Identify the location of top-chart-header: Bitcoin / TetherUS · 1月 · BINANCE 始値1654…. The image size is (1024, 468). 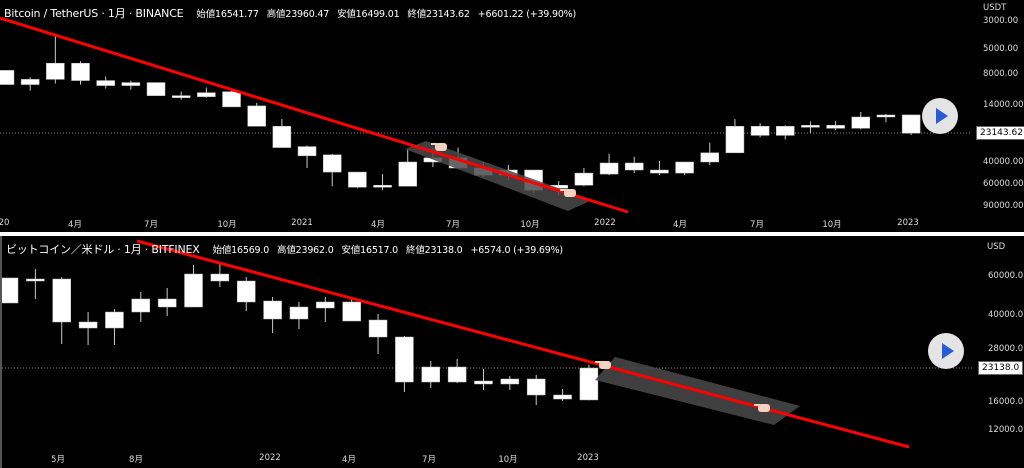
(292, 13).